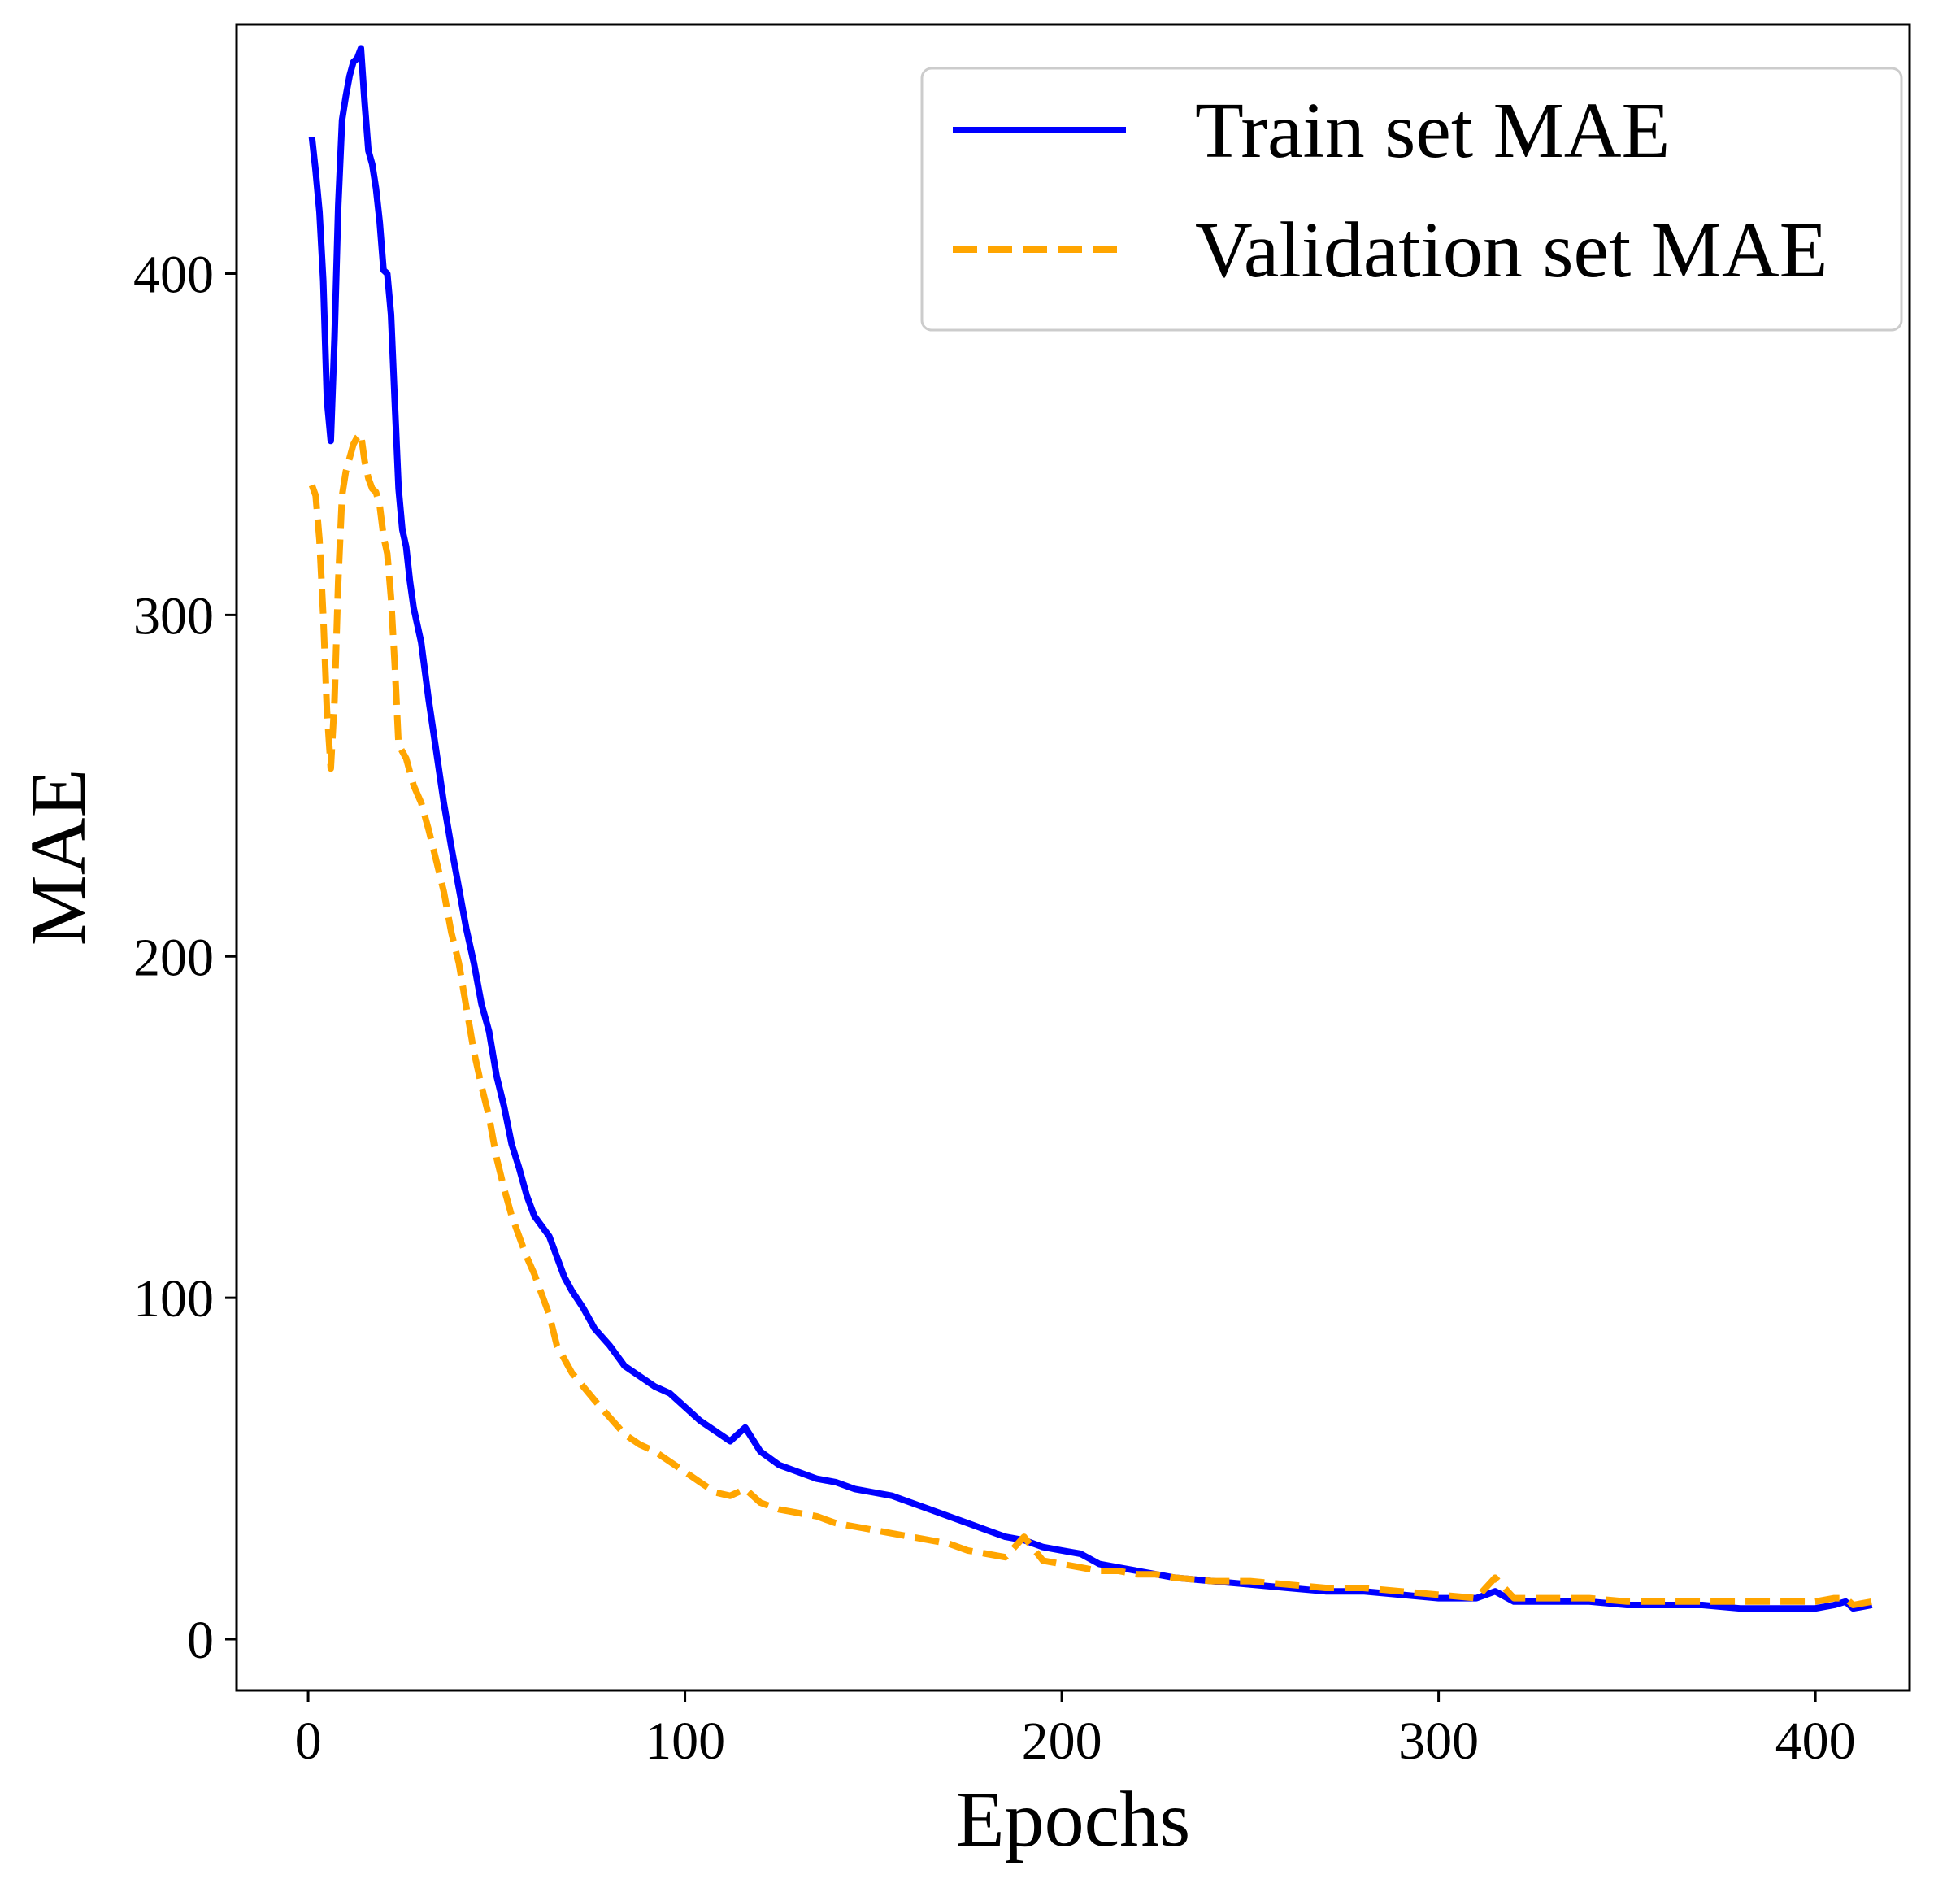 This screenshot has height=1879, width=1960. Describe the element at coordinates (1815, 1741) in the screenshot. I see `x-tick-label: 400` at that location.